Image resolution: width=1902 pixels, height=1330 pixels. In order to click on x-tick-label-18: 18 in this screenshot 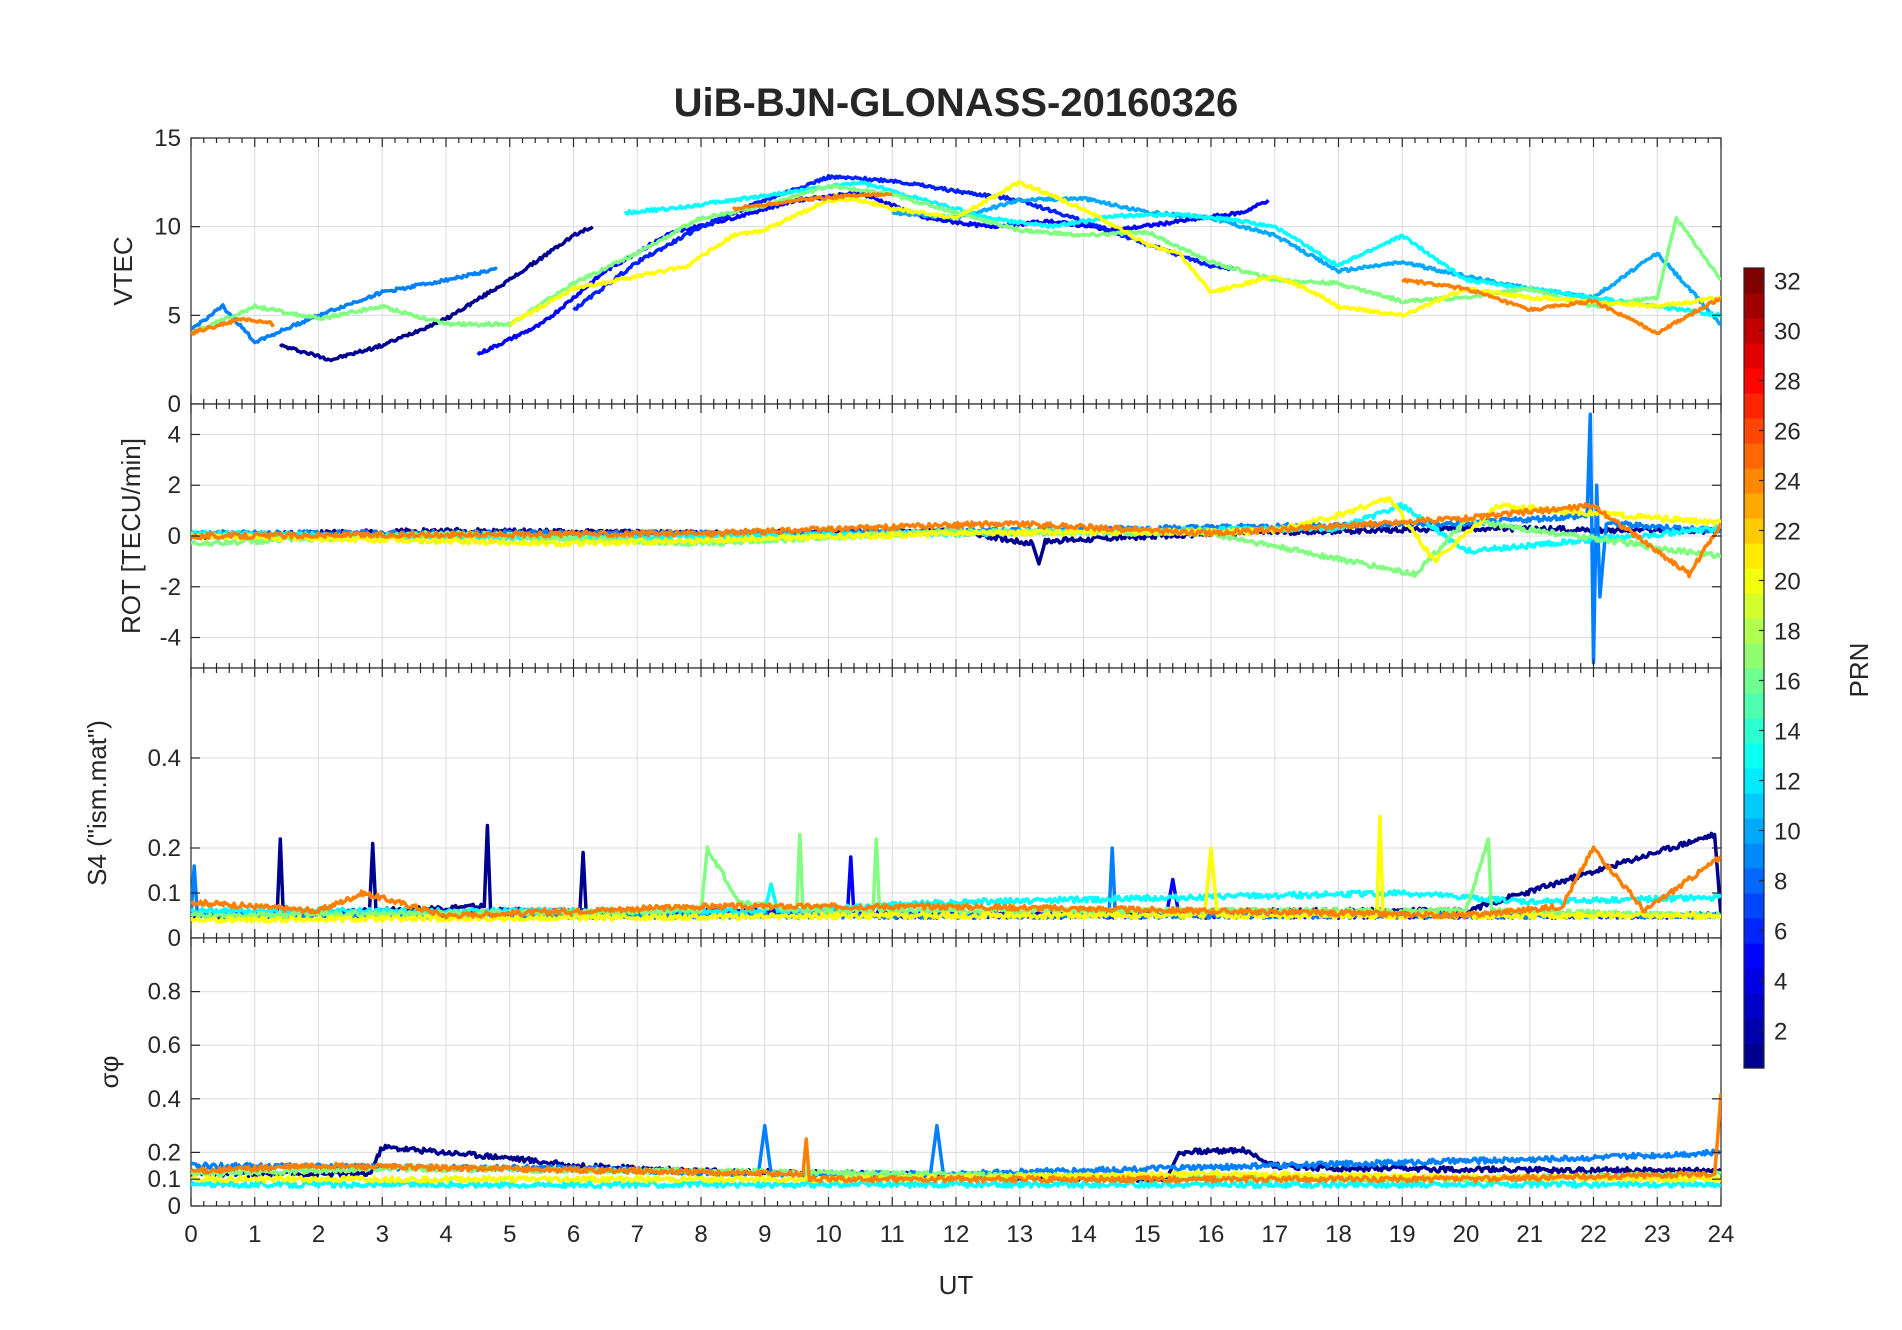, I will do `click(1338, 1234)`.